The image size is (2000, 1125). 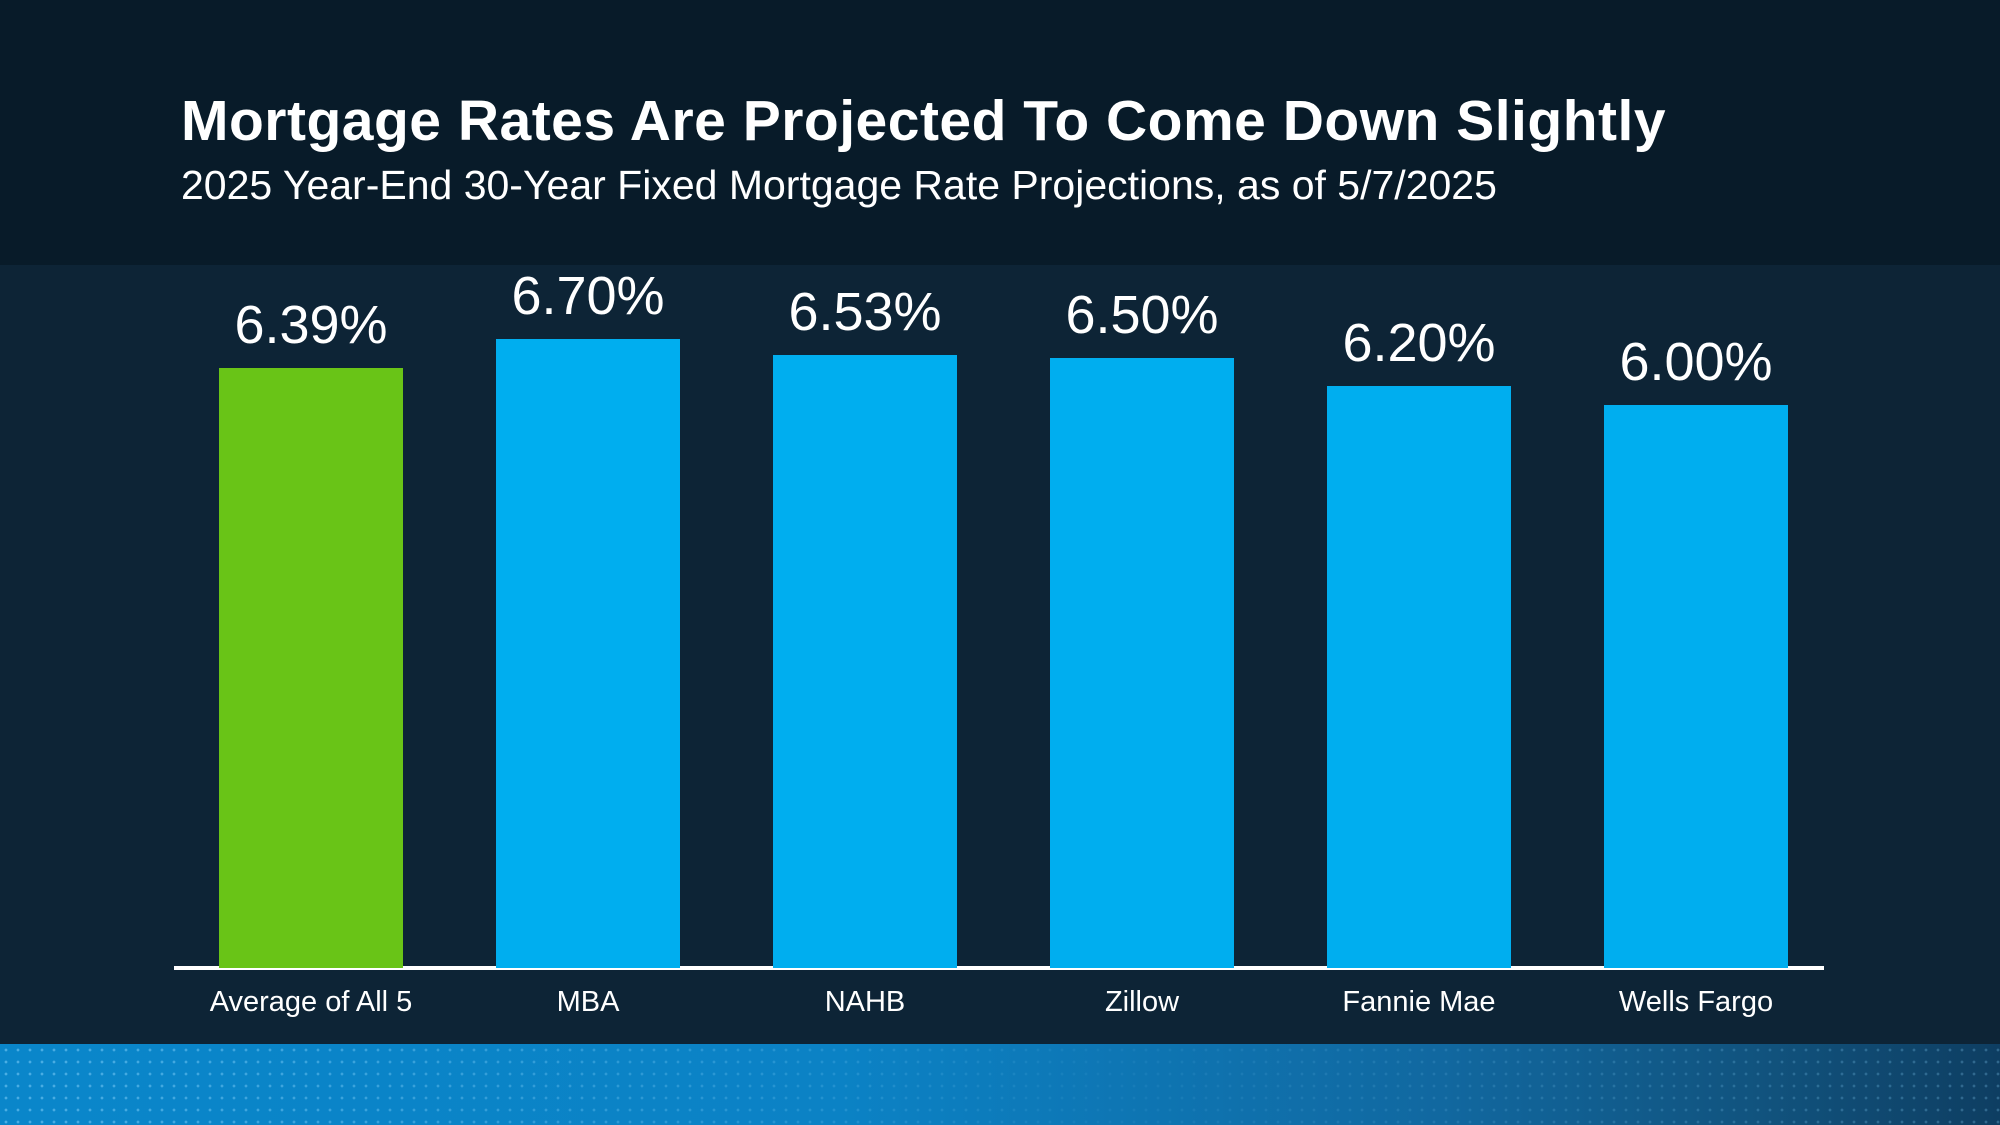 I want to click on category-label: Zillow, so click(x=1142, y=1002).